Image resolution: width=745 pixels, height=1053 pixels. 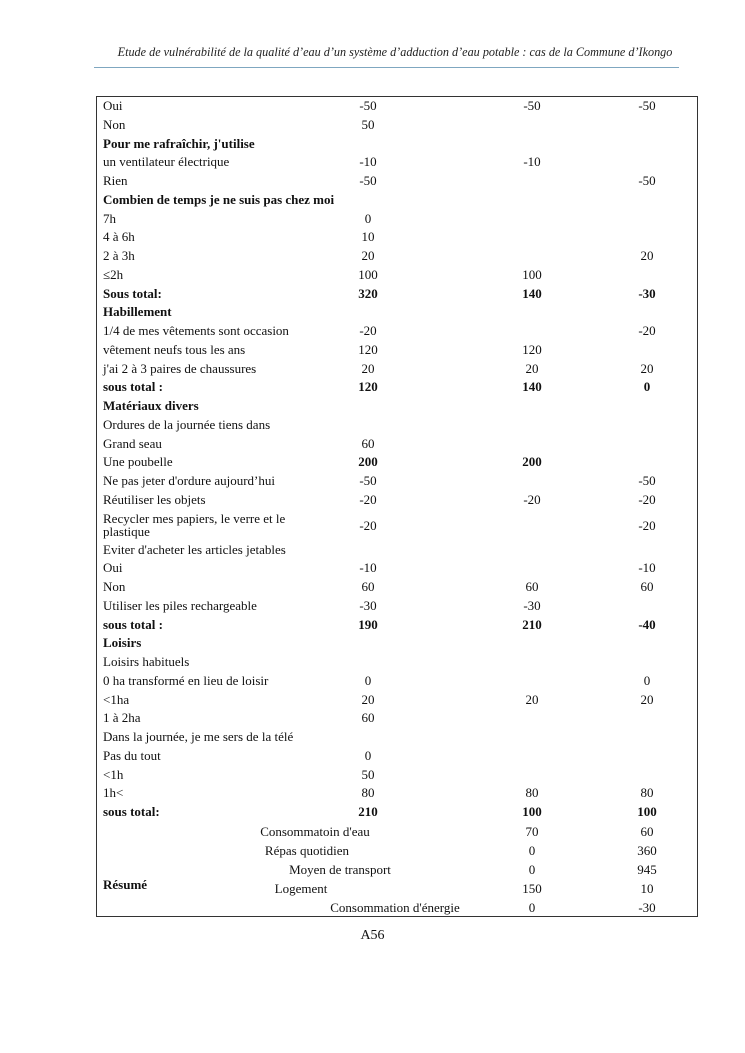 I want to click on row-label: 0 ha transformé en lieu de loisir, so click(x=186, y=680).